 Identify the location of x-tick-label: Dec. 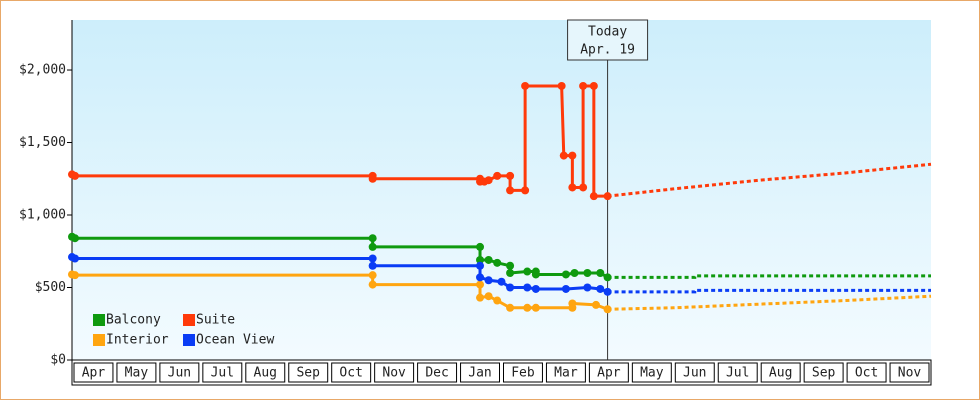
(436, 373).